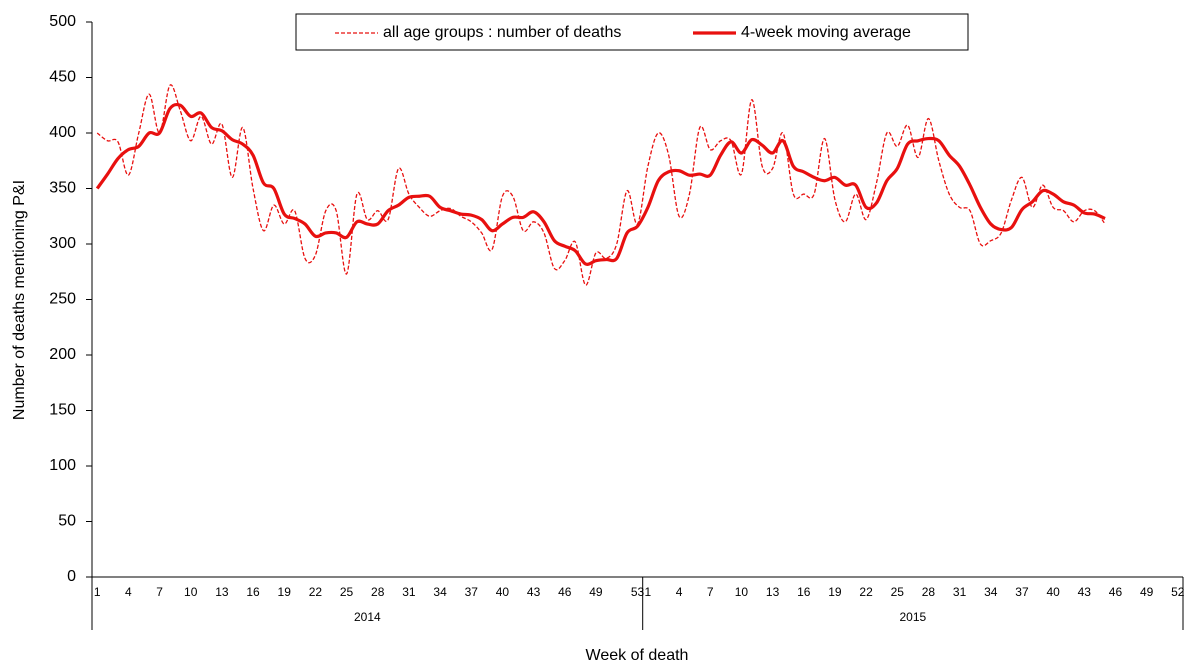  Describe the element at coordinates (632, 32) in the screenshot. I see `legend-box` at that location.